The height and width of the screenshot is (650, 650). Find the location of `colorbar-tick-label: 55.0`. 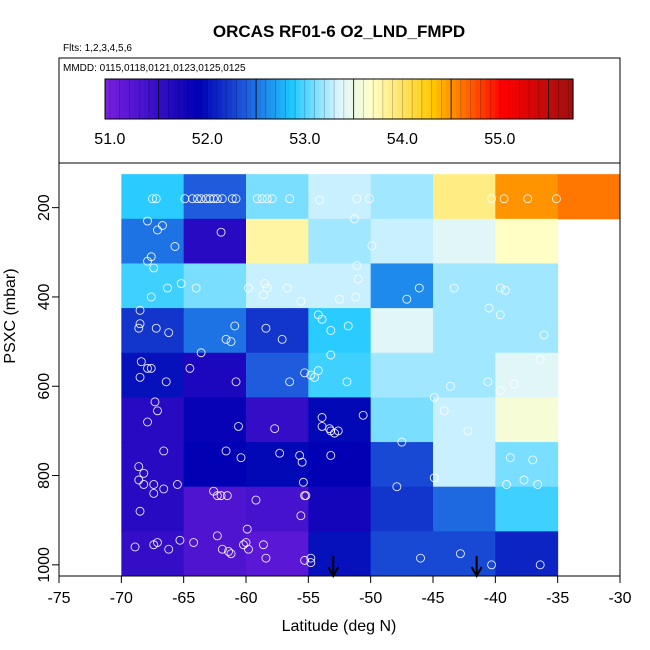

colorbar-tick-label: 55.0 is located at coordinates (499, 139).